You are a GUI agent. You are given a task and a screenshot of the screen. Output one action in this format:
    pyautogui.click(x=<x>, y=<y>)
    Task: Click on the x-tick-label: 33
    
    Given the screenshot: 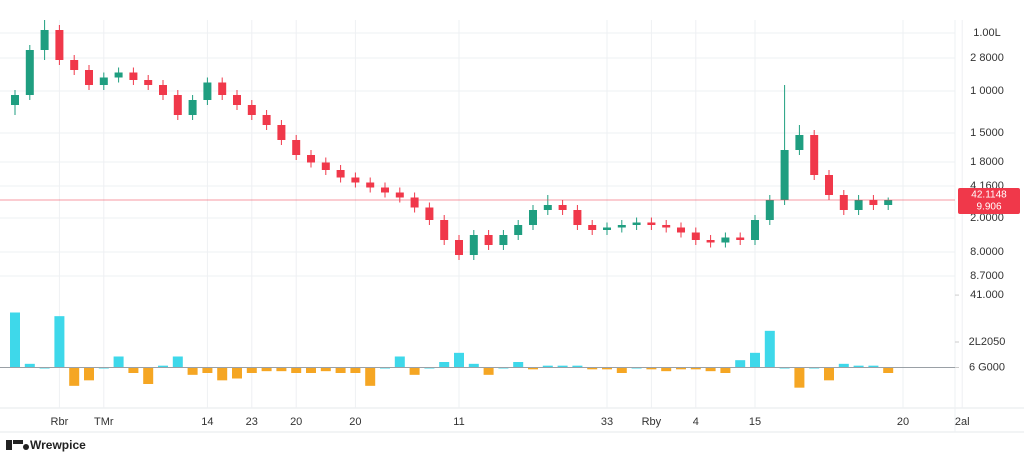 What is the action you would take?
    pyautogui.click(x=607, y=422)
    